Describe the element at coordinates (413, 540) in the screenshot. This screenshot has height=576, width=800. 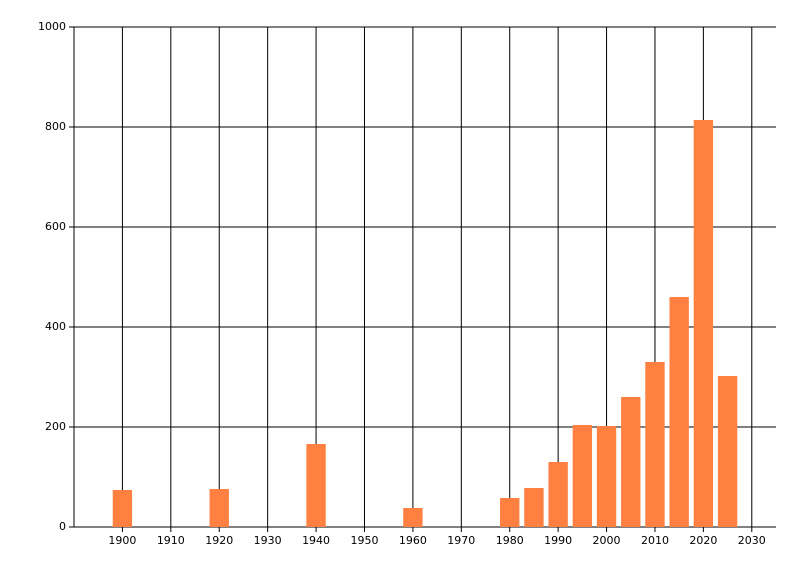
I see `x-tick-label: 1960` at that location.